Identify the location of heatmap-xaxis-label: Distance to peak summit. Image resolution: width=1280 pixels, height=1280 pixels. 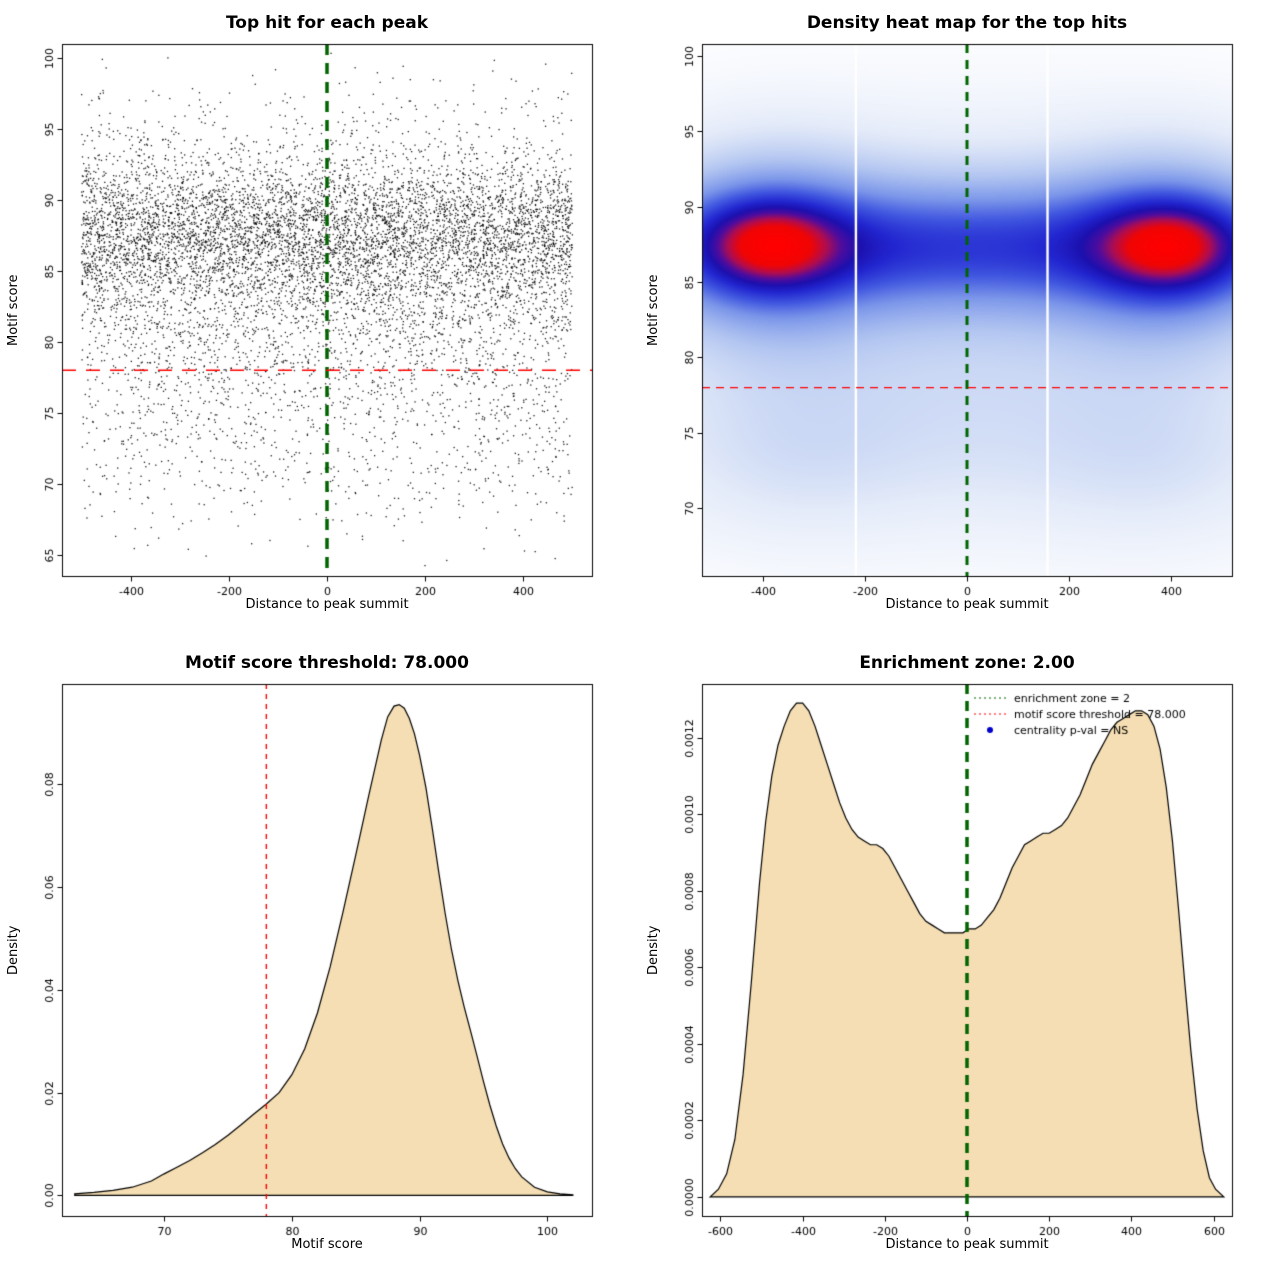
(967, 604).